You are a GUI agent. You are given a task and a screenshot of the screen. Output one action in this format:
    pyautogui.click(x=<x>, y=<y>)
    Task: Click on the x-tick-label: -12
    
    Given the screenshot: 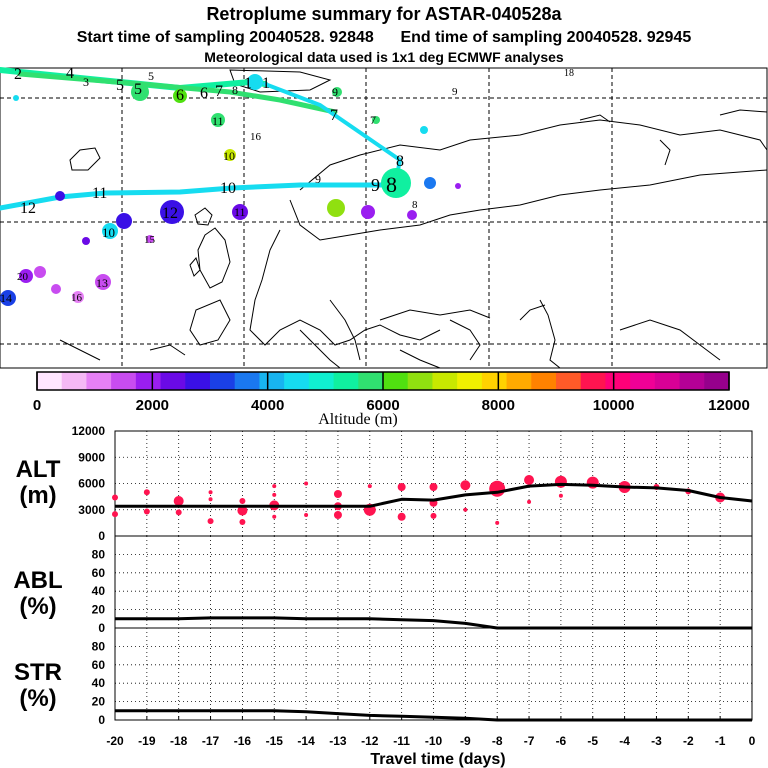 What is the action you would take?
    pyautogui.click(x=370, y=741)
    